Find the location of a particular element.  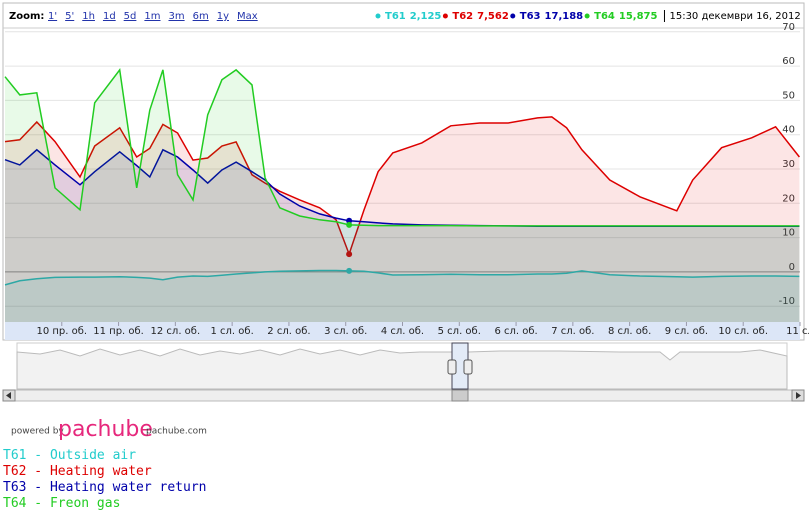

y-tick-label: 50 is located at coordinates (788, 95).